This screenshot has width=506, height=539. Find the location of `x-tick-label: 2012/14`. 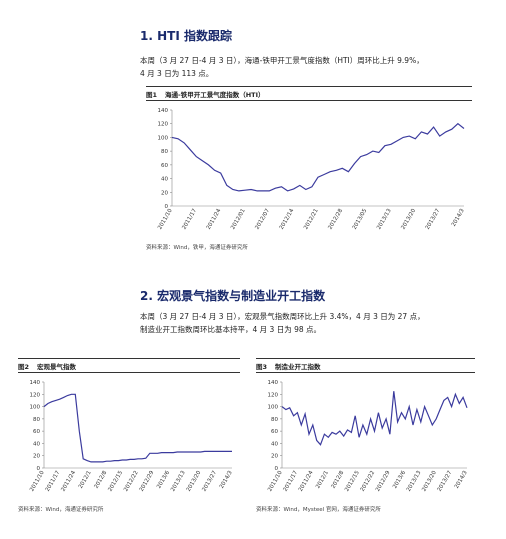

x-tick-label: 2012/14 is located at coordinates (287, 219).